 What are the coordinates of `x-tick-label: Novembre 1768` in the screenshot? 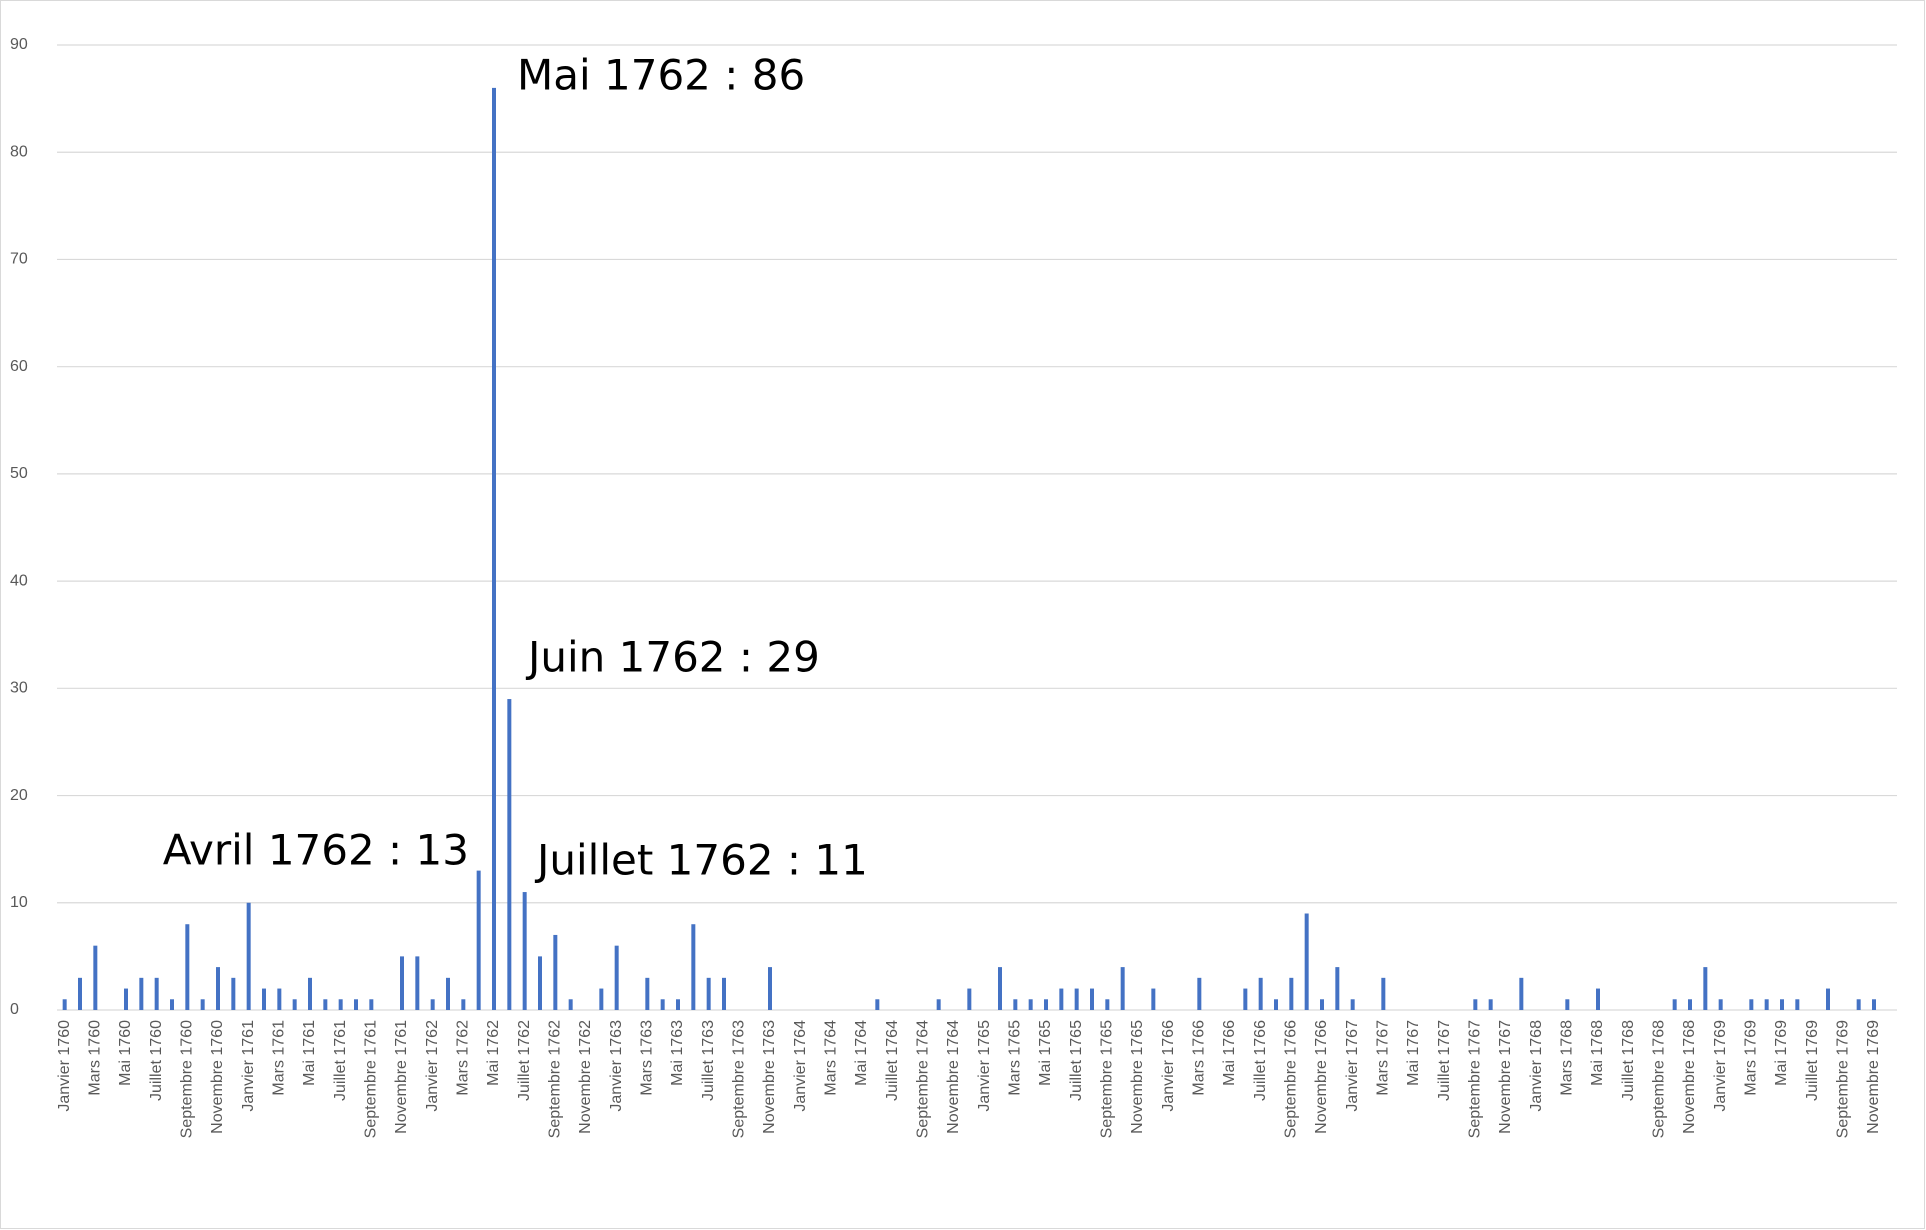 It's located at (1689, 1077).